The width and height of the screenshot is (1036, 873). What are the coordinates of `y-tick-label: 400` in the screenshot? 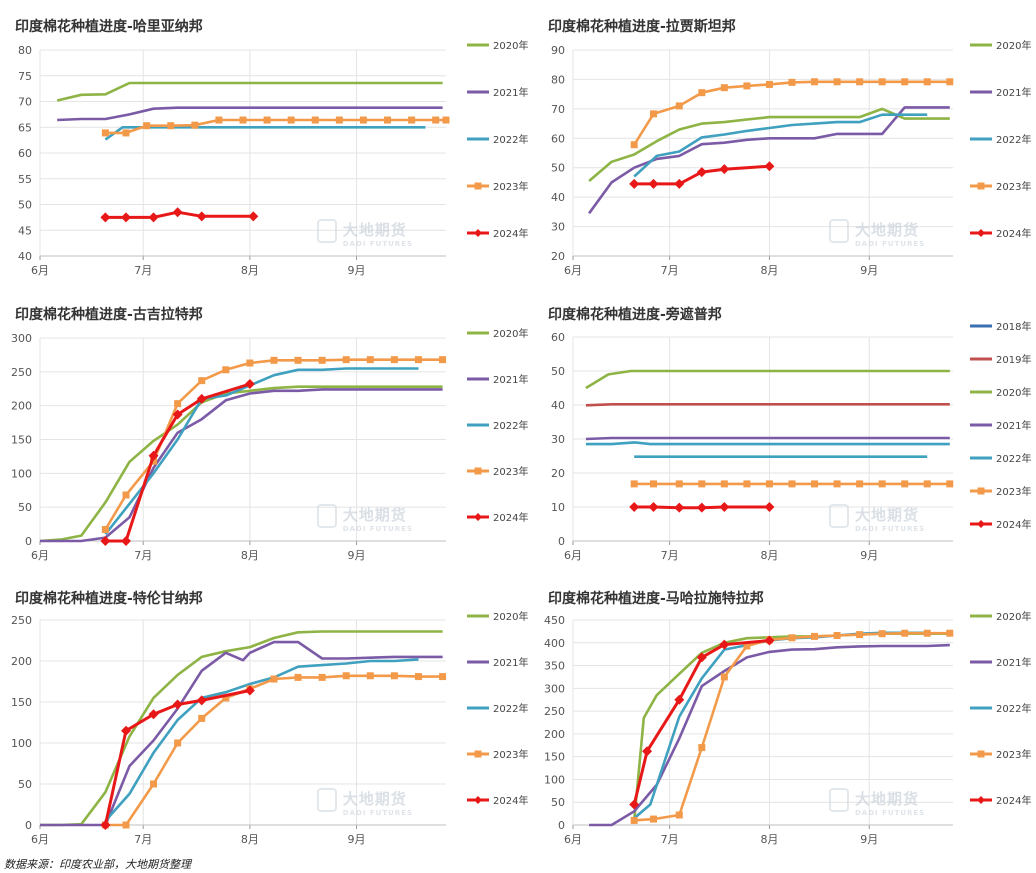 It's located at (554, 643).